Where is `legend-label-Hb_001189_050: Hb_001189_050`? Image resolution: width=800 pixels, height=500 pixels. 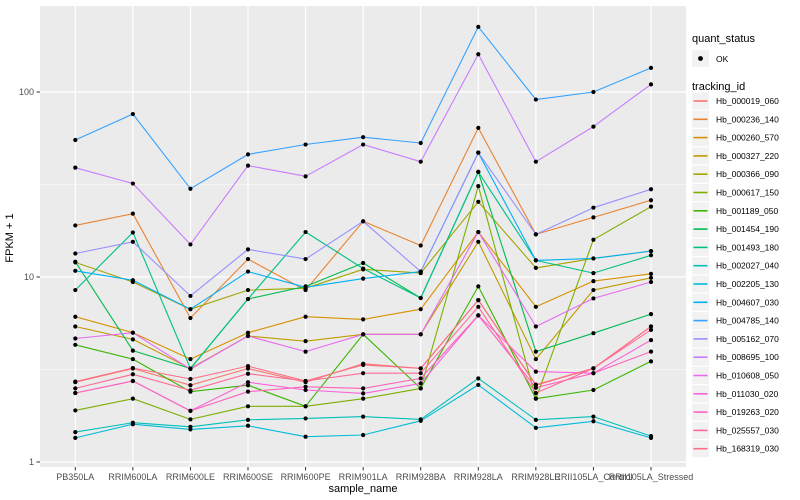 legend-label-Hb_001189_050: Hb_001189_050 is located at coordinates (747, 211).